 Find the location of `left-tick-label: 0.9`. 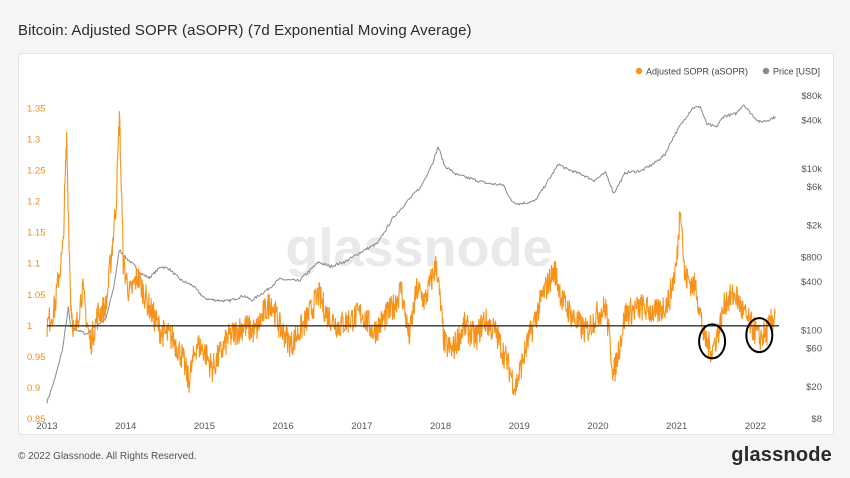

left-tick-label: 0.9 is located at coordinates (33, 388).